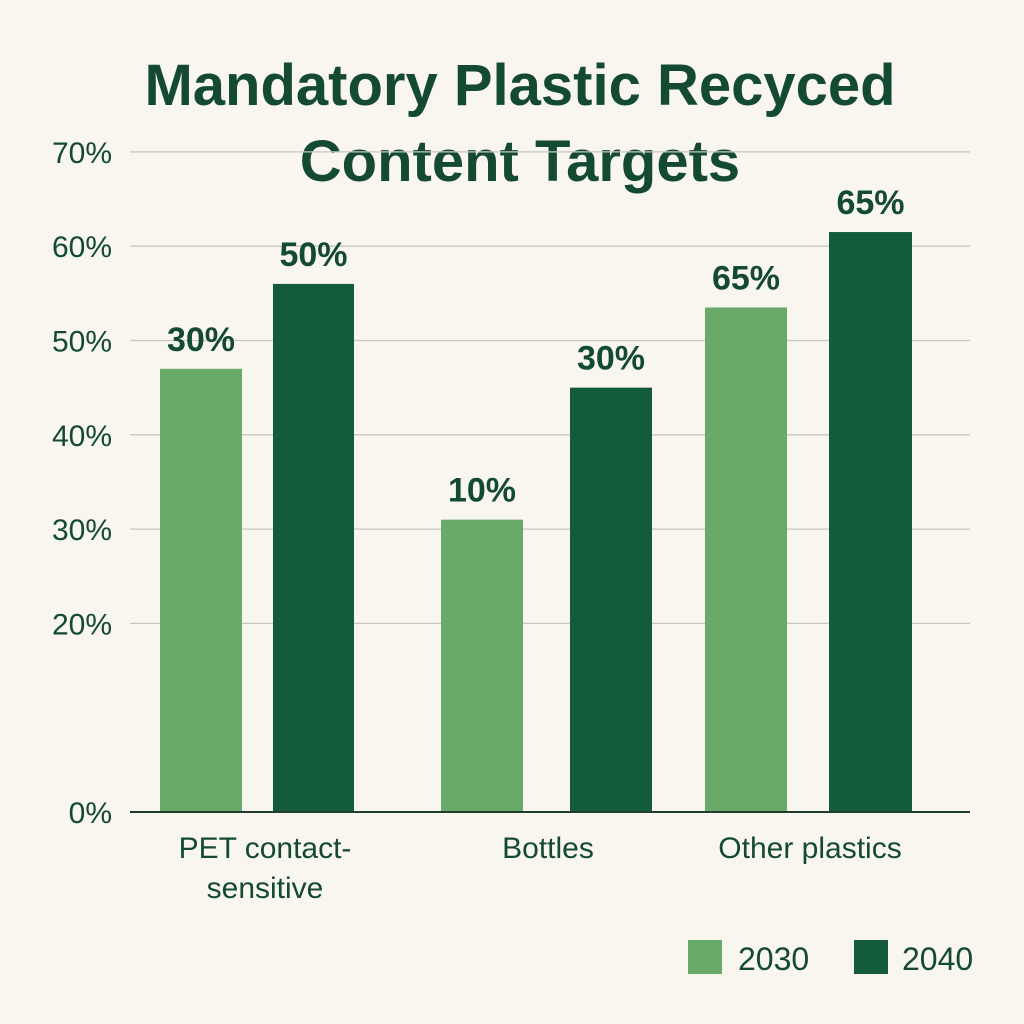 The width and height of the screenshot is (1024, 1024). I want to click on legend-swatch-2030, so click(705, 957).